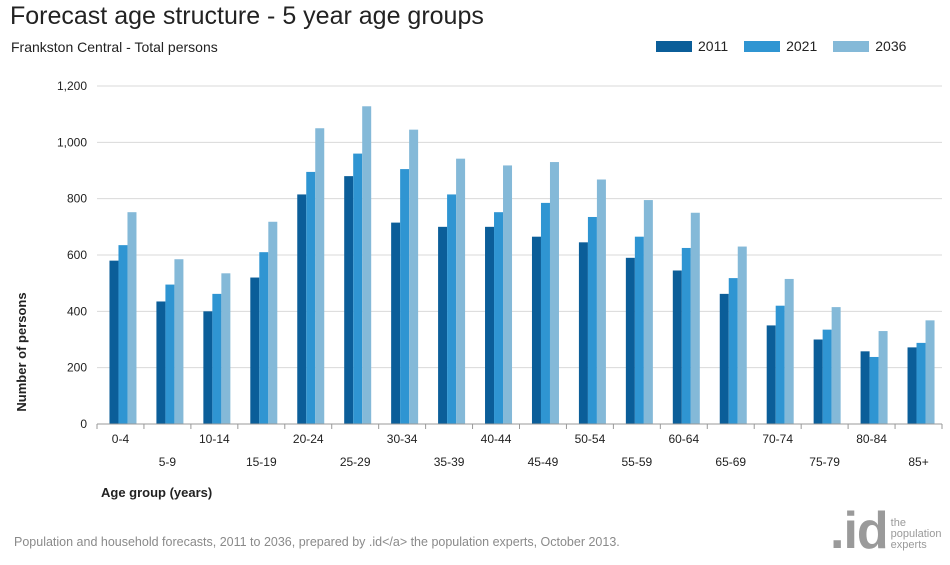  I want to click on y-tick-label: 600, so click(77, 255).